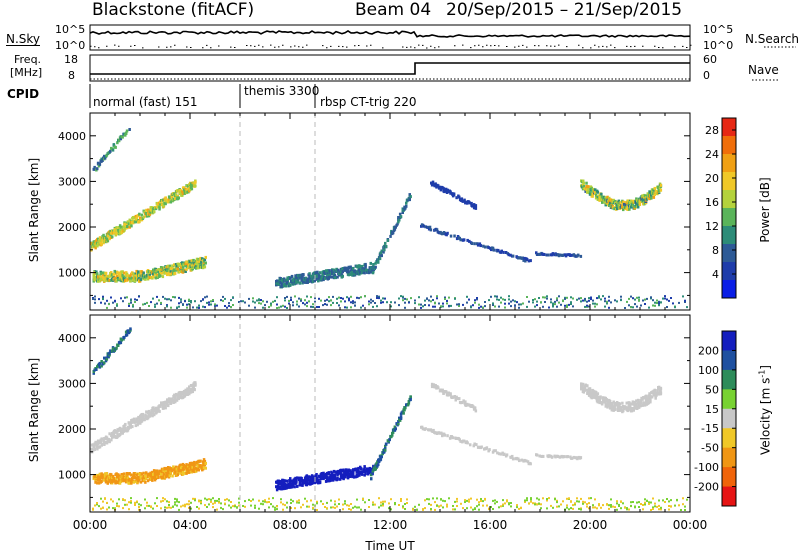 The width and height of the screenshot is (800, 554). I want to click on ytick-label-0-1: 2000, so click(72, 227).